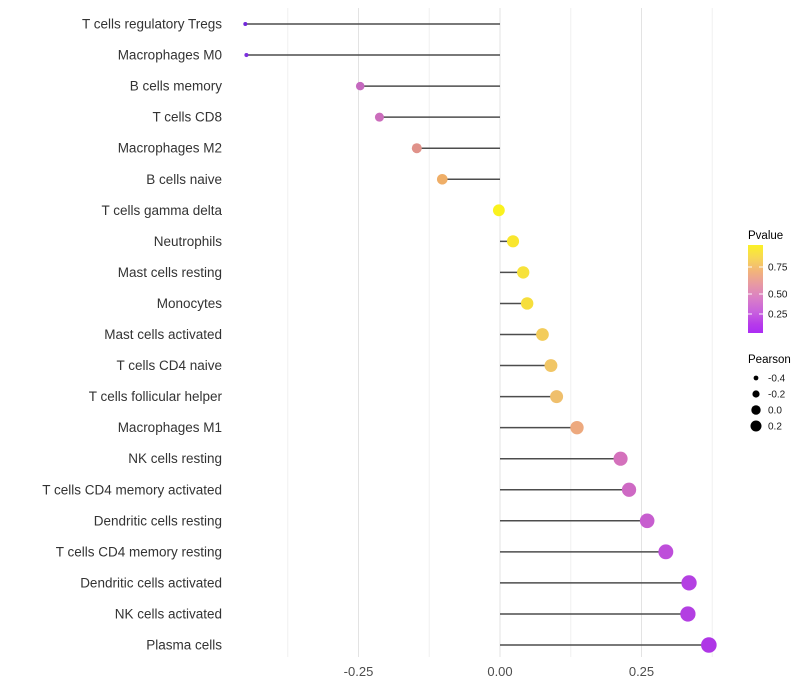 The width and height of the screenshot is (800, 700). I want to click on x-tick-label: 0.00, so click(499, 671).